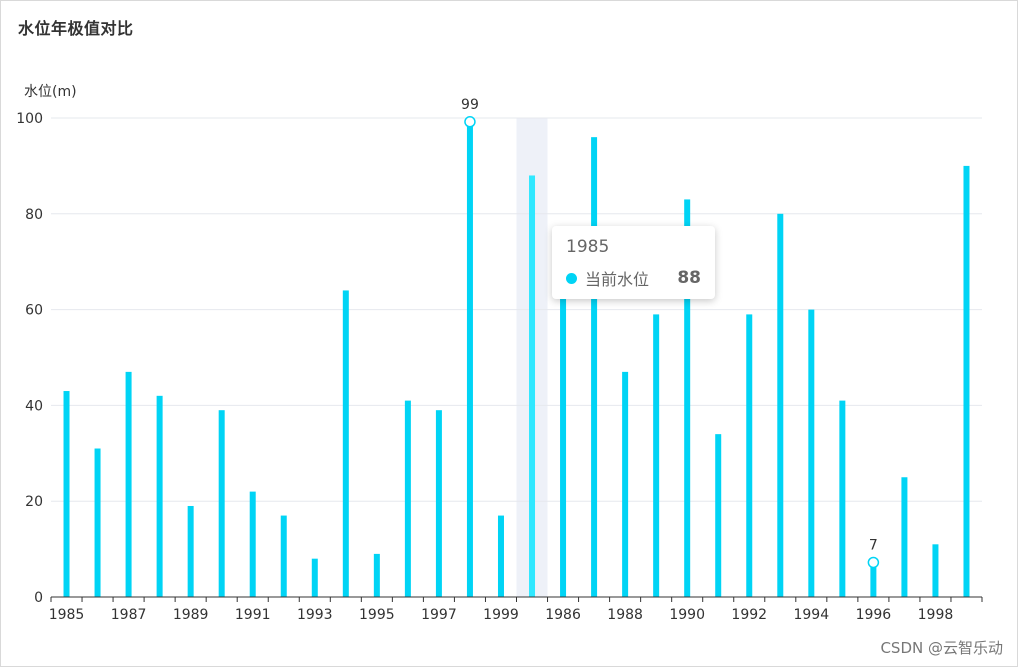 Image resolution: width=1018 pixels, height=668 pixels. What do you see at coordinates (501, 615) in the screenshot?
I see `x-tick-label: 1999` at bounding box center [501, 615].